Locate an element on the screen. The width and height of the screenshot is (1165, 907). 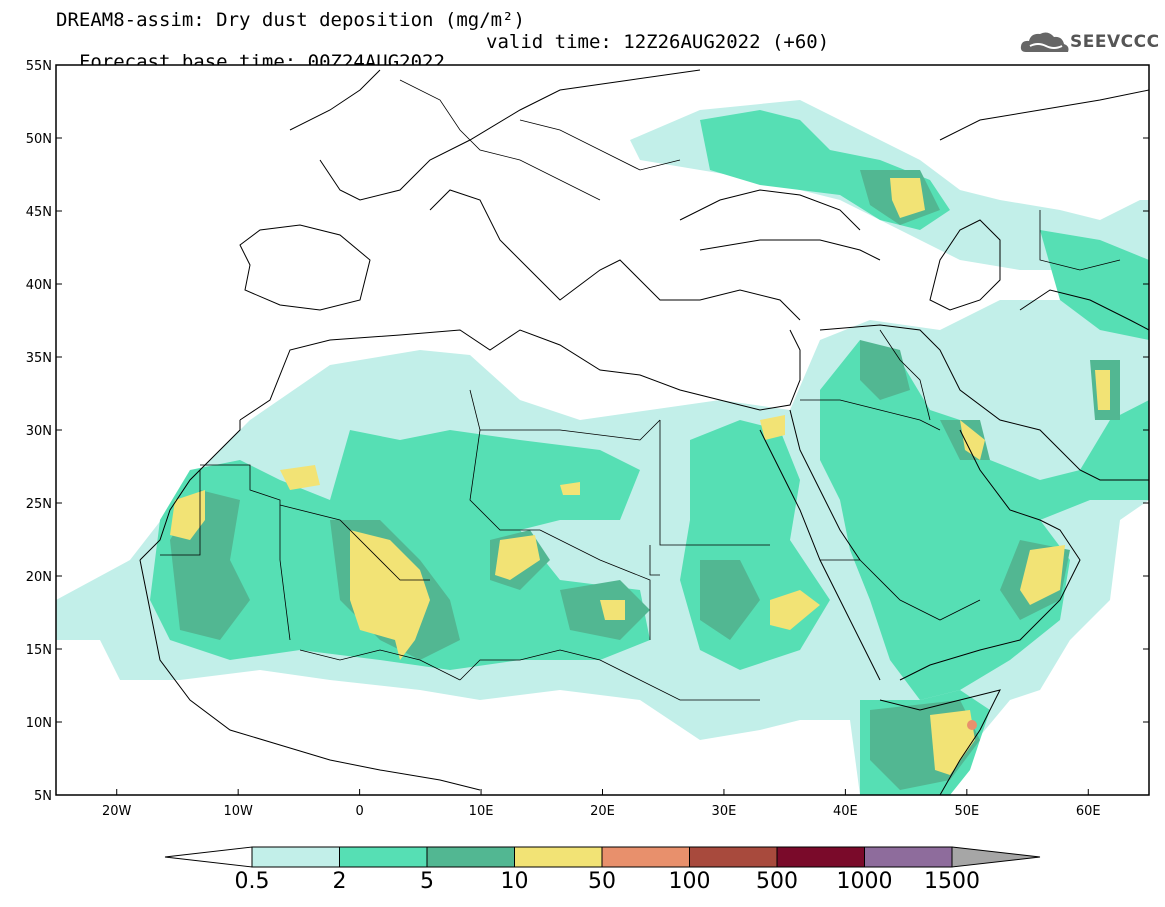
lon-tick-label: 10E is located at coordinates (481, 811).